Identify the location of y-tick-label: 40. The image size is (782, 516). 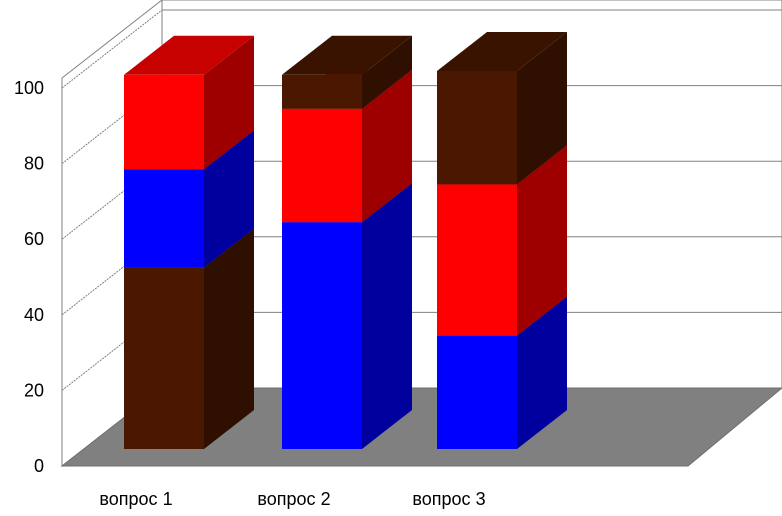
(34, 315).